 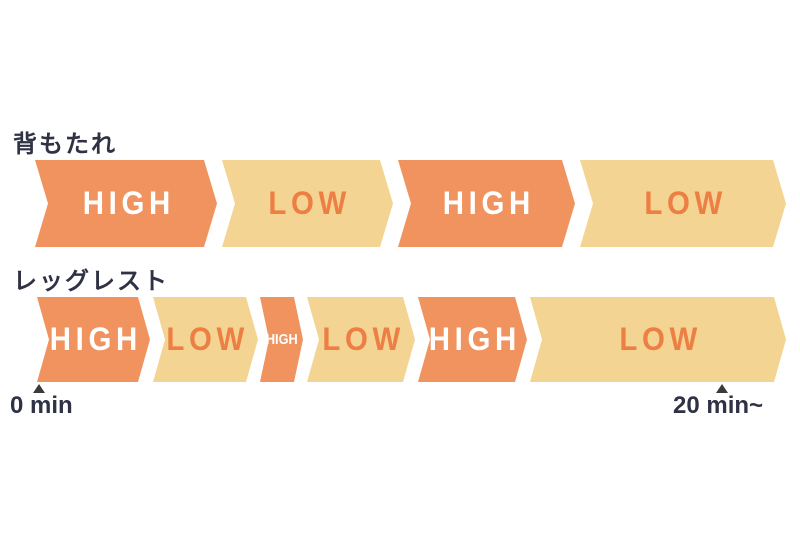 I want to click on legrest-row-label: レッグレスト, so click(x=91, y=281).